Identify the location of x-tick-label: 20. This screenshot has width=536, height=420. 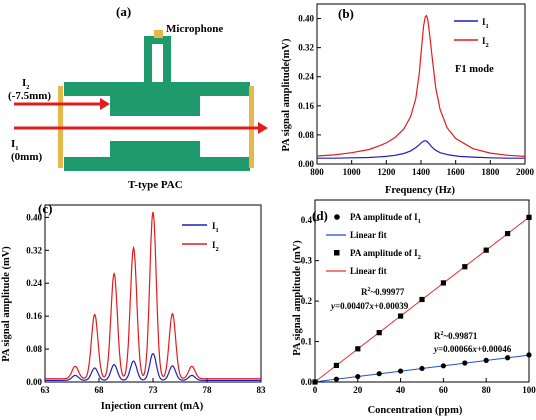
(358, 390).